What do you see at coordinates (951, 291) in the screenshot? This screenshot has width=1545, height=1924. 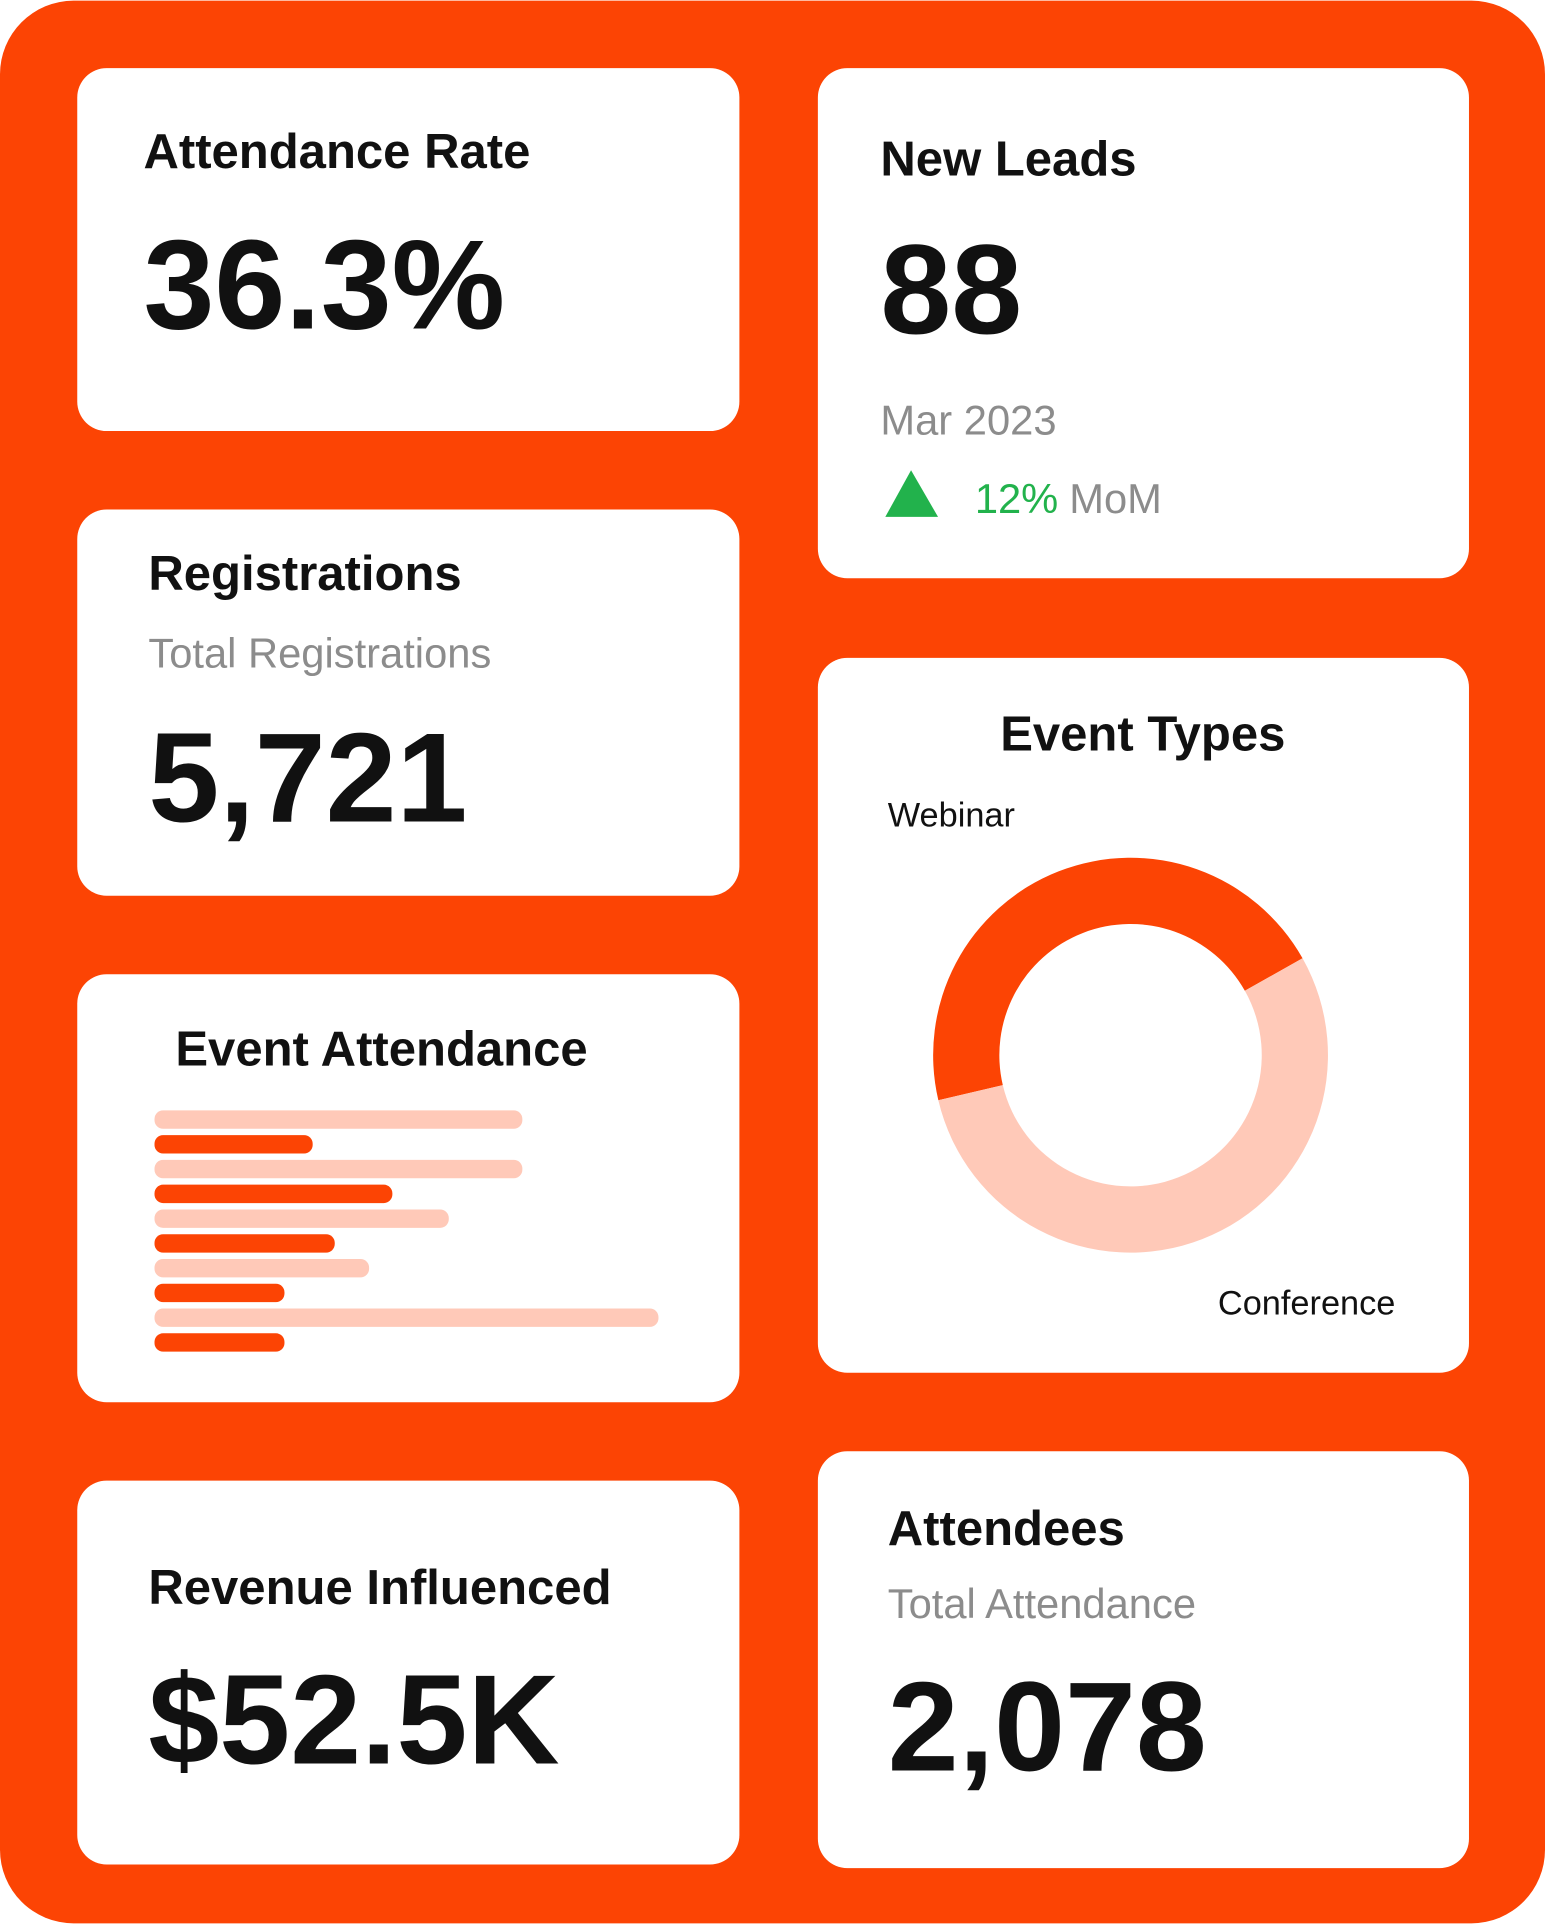 I see `card-value: 88` at bounding box center [951, 291].